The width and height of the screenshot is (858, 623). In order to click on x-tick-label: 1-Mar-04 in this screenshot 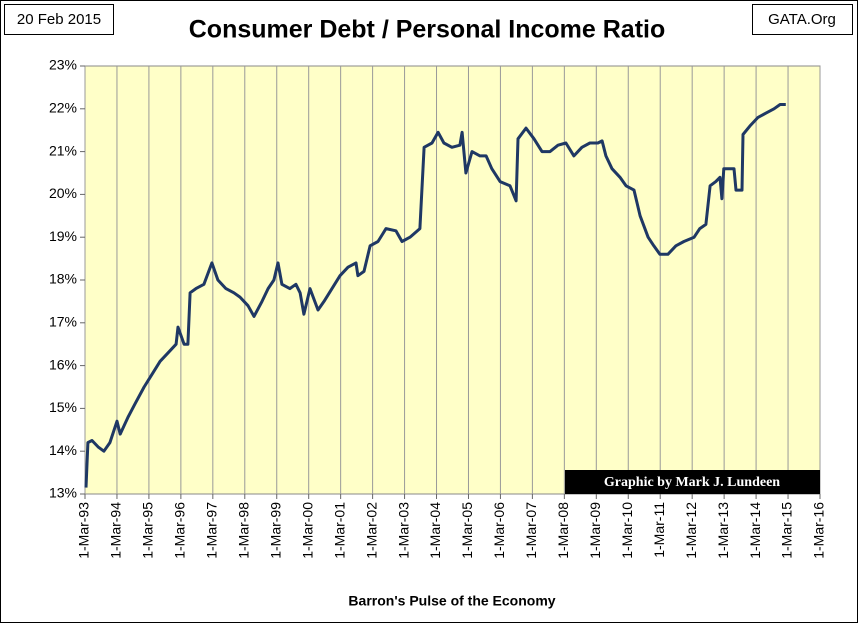, I will do `click(435, 530)`.